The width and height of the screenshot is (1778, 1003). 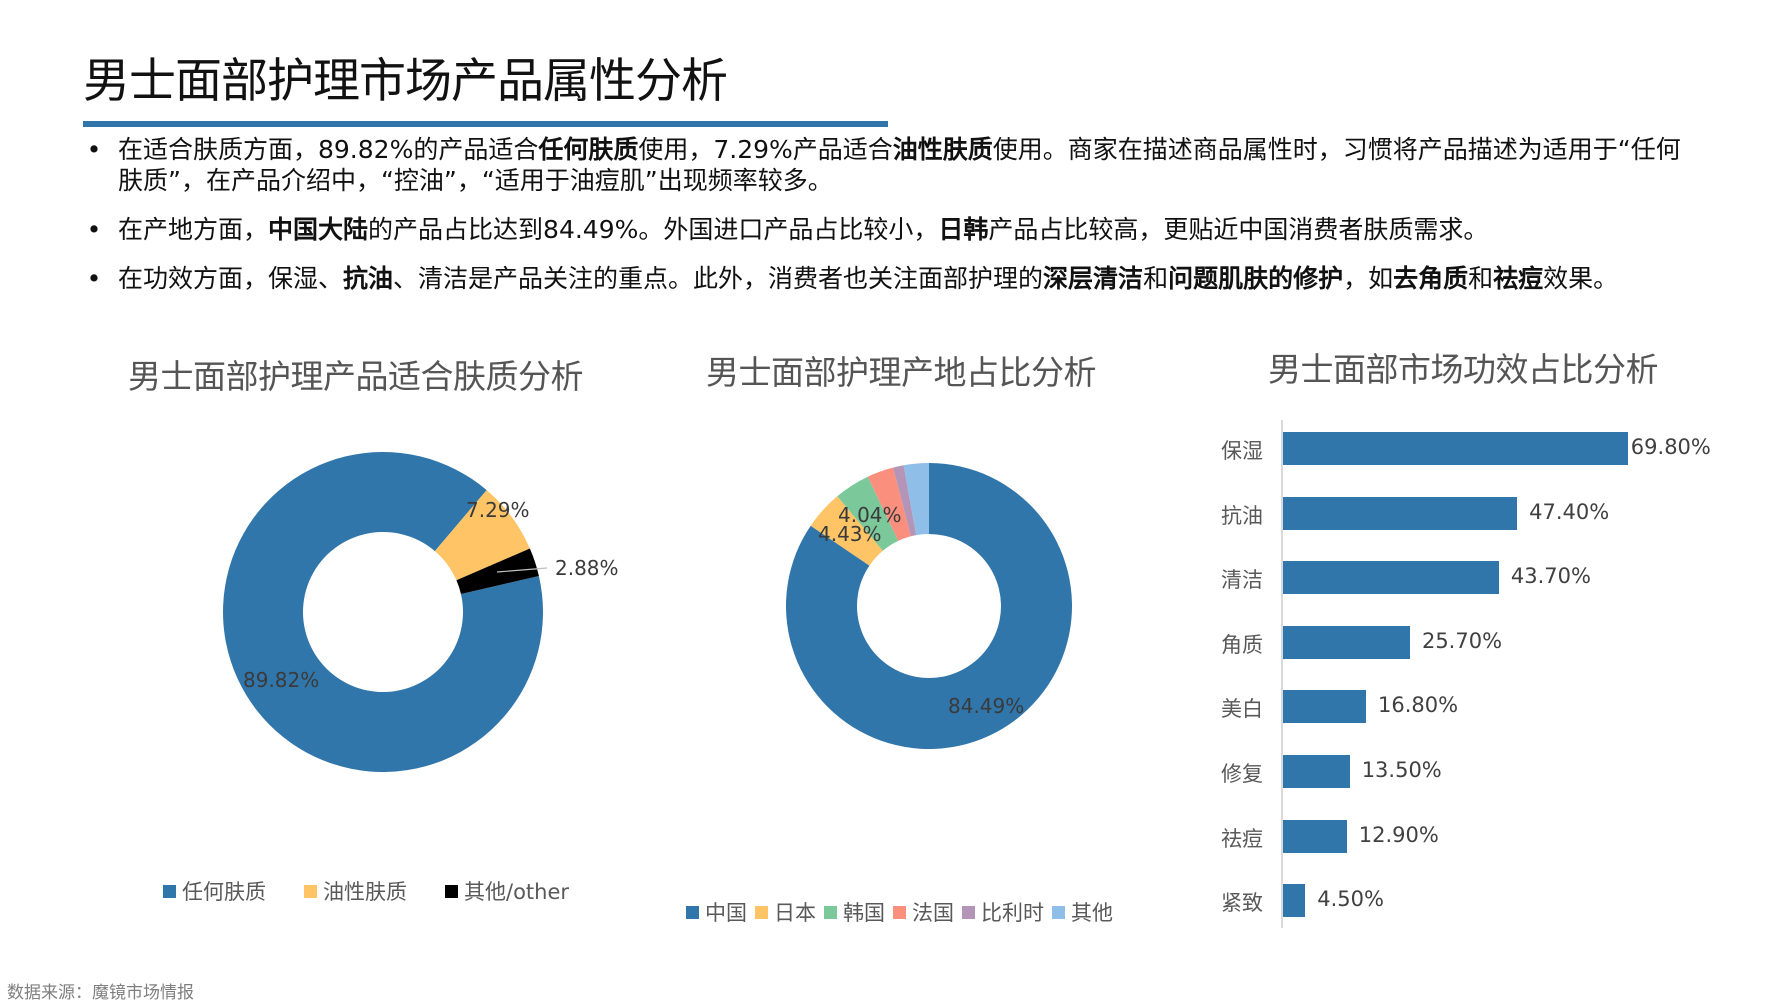 I want to click on legend-label: 日本, so click(x=795, y=913).